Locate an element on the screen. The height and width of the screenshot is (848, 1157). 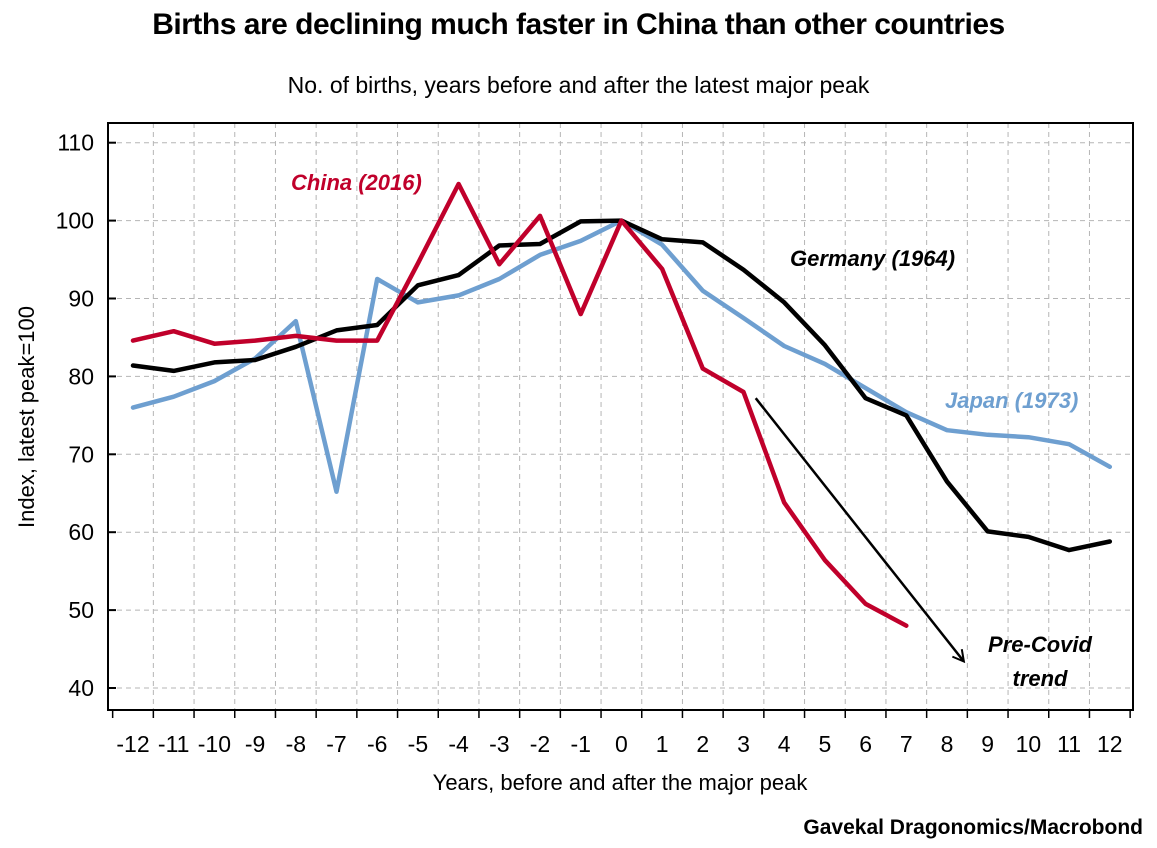
annotation-group: Pre-Covid trend is located at coordinates (923, 544).